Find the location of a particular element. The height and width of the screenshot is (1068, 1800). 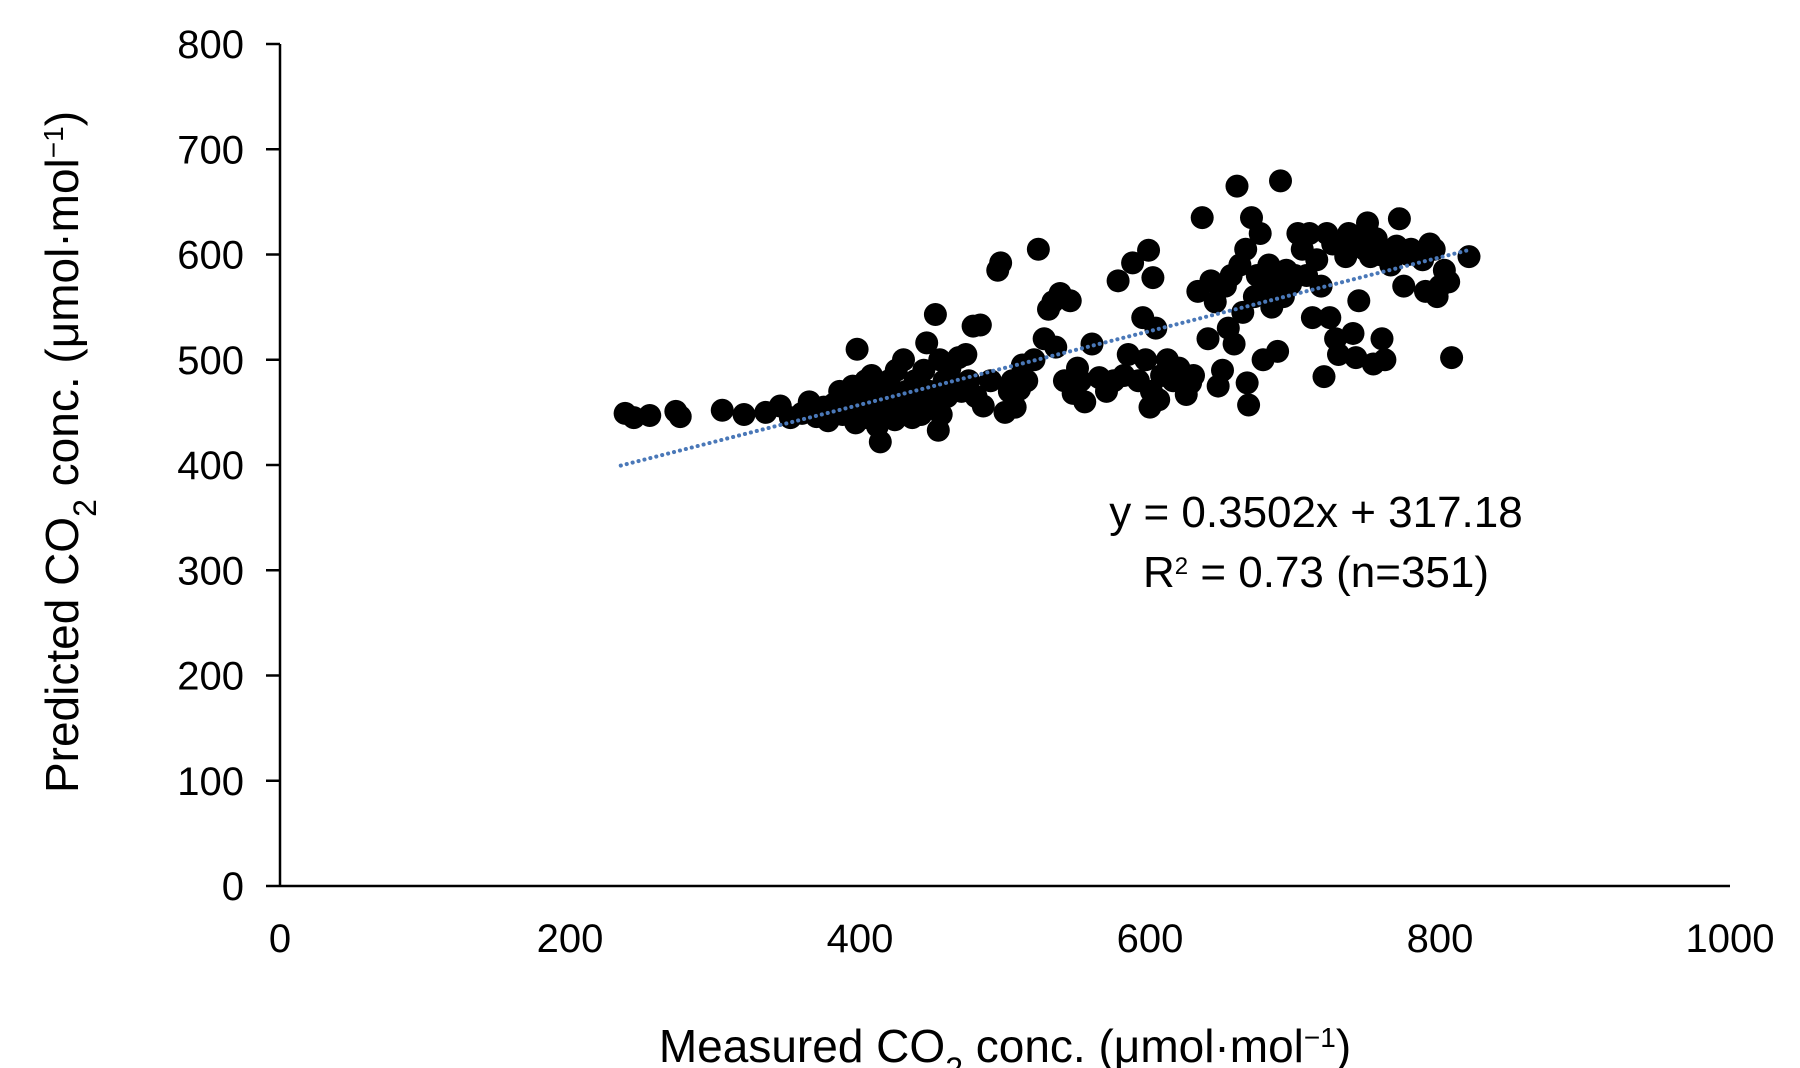

y-tick-label: 100 is located at coordinates (210, 782).